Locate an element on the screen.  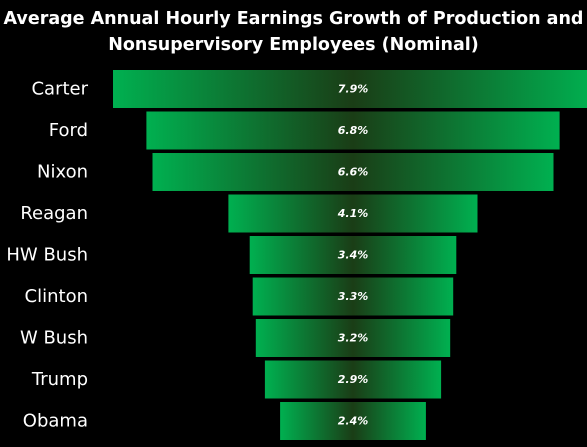
bar-clinton is located at coordinates (353, 296).